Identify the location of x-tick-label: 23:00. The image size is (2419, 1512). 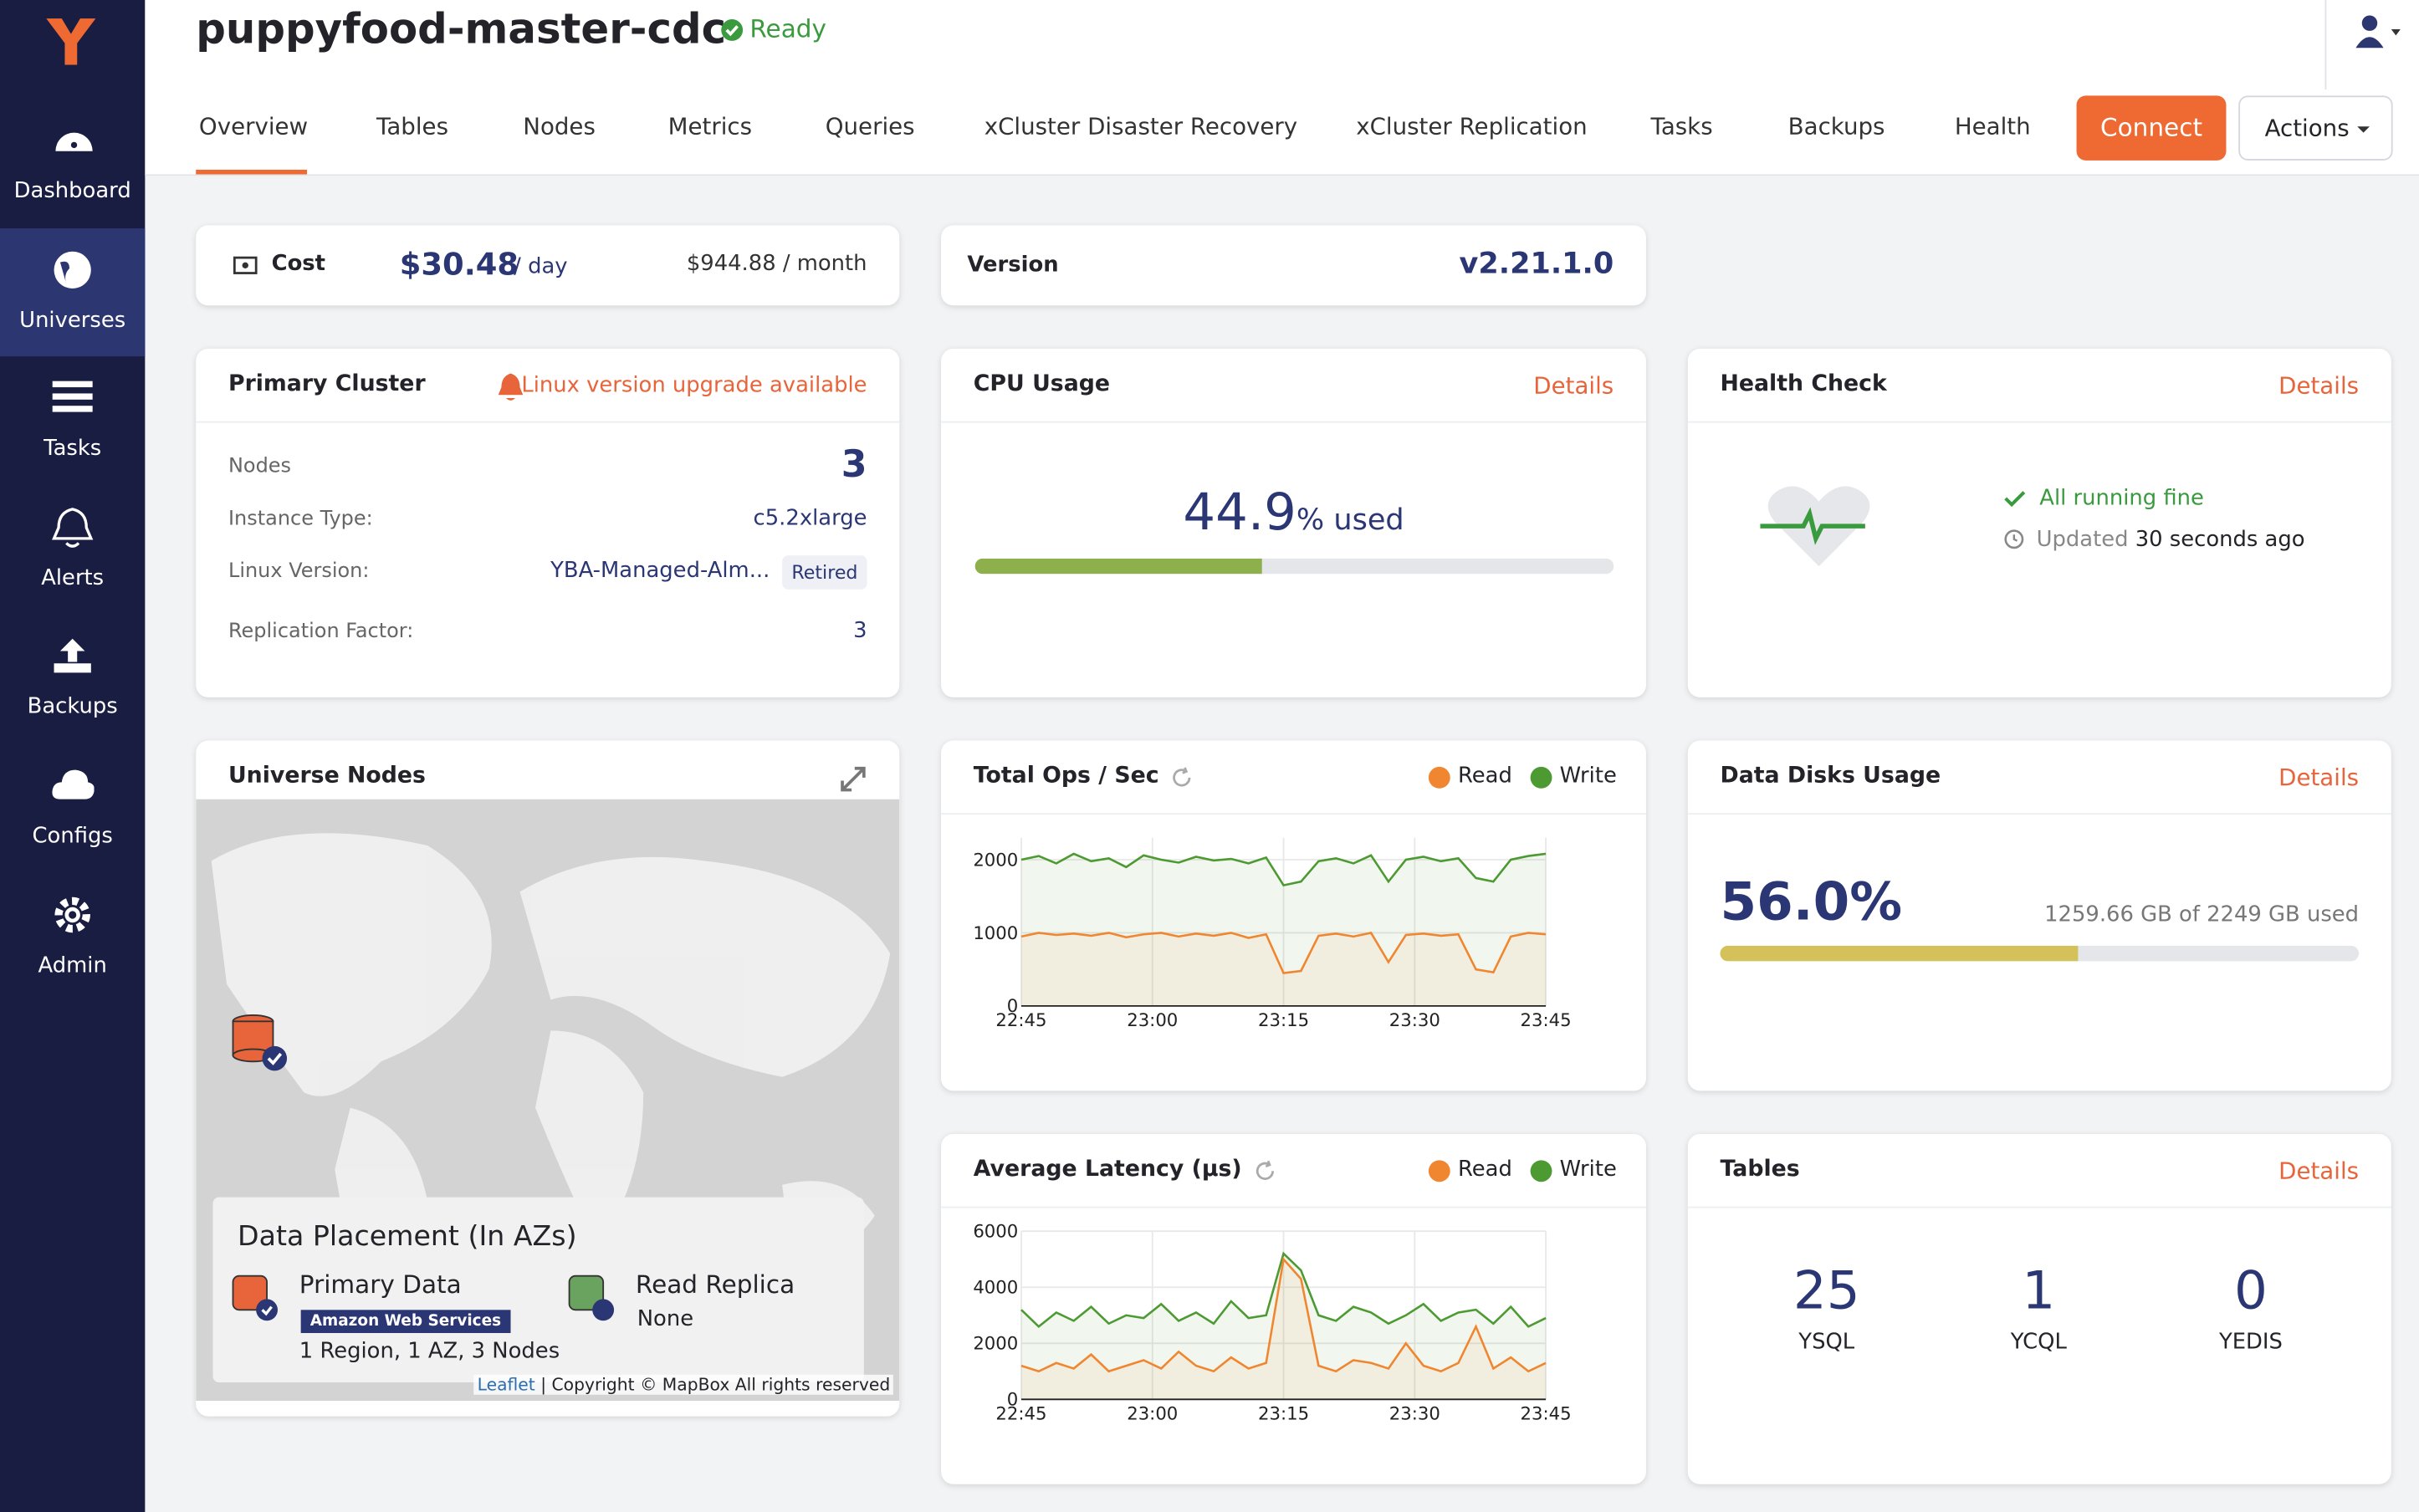
(1153, 1413).